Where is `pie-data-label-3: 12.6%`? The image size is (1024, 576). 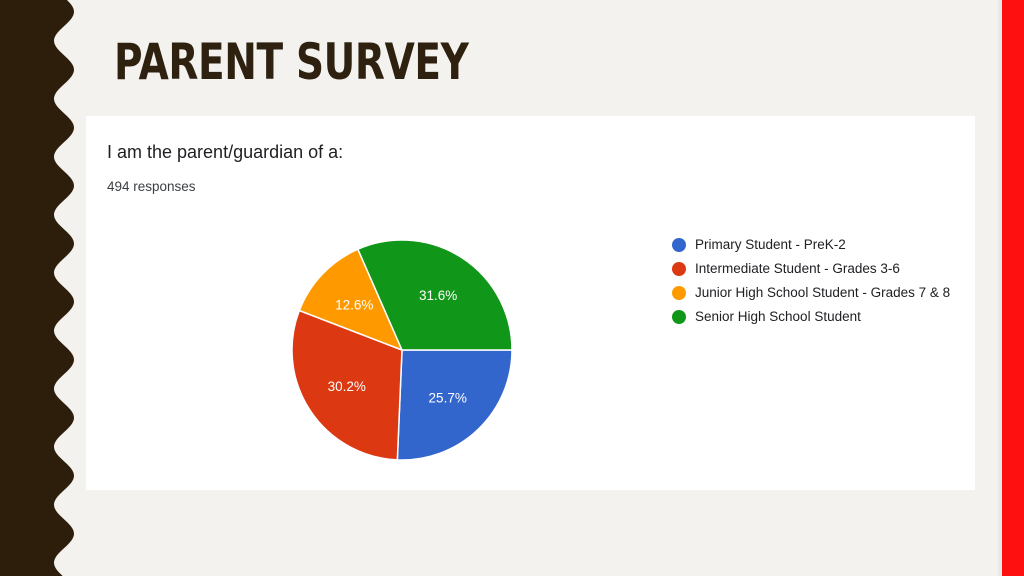
pie-data-label-3: 12.6% is located at coordinates (354, 304).